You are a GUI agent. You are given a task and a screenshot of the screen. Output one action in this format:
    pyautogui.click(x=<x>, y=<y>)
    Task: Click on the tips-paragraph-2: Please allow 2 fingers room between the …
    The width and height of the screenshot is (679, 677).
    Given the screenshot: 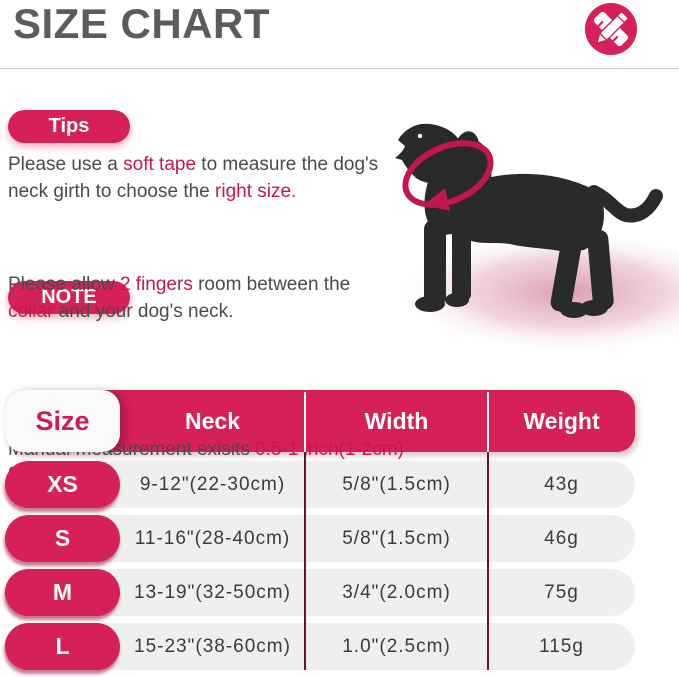 What is the action you would take?
    pyautogui.click(x=203, y=298)
    